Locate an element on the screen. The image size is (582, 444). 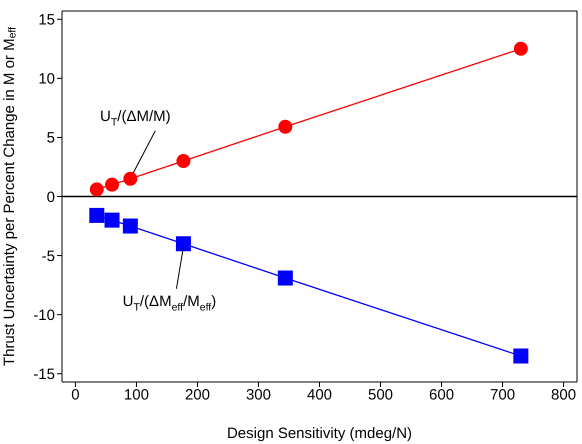
x-tick-label: 800 is located at coordinates (563, 395).